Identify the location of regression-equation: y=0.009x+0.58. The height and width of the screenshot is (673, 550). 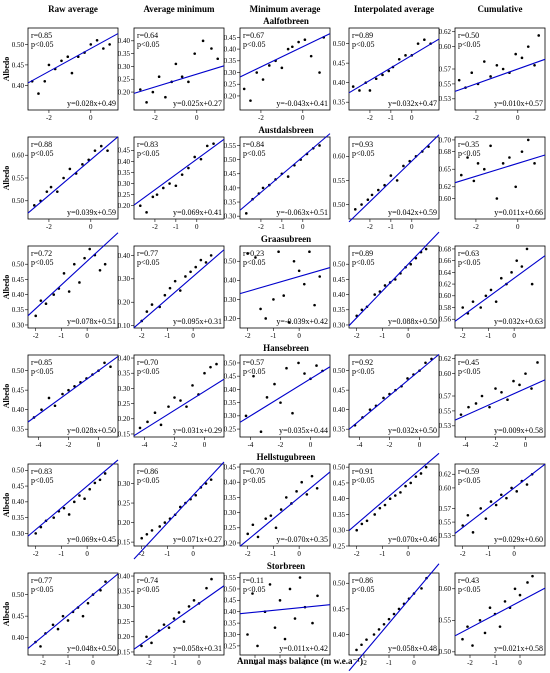
(518, 430).